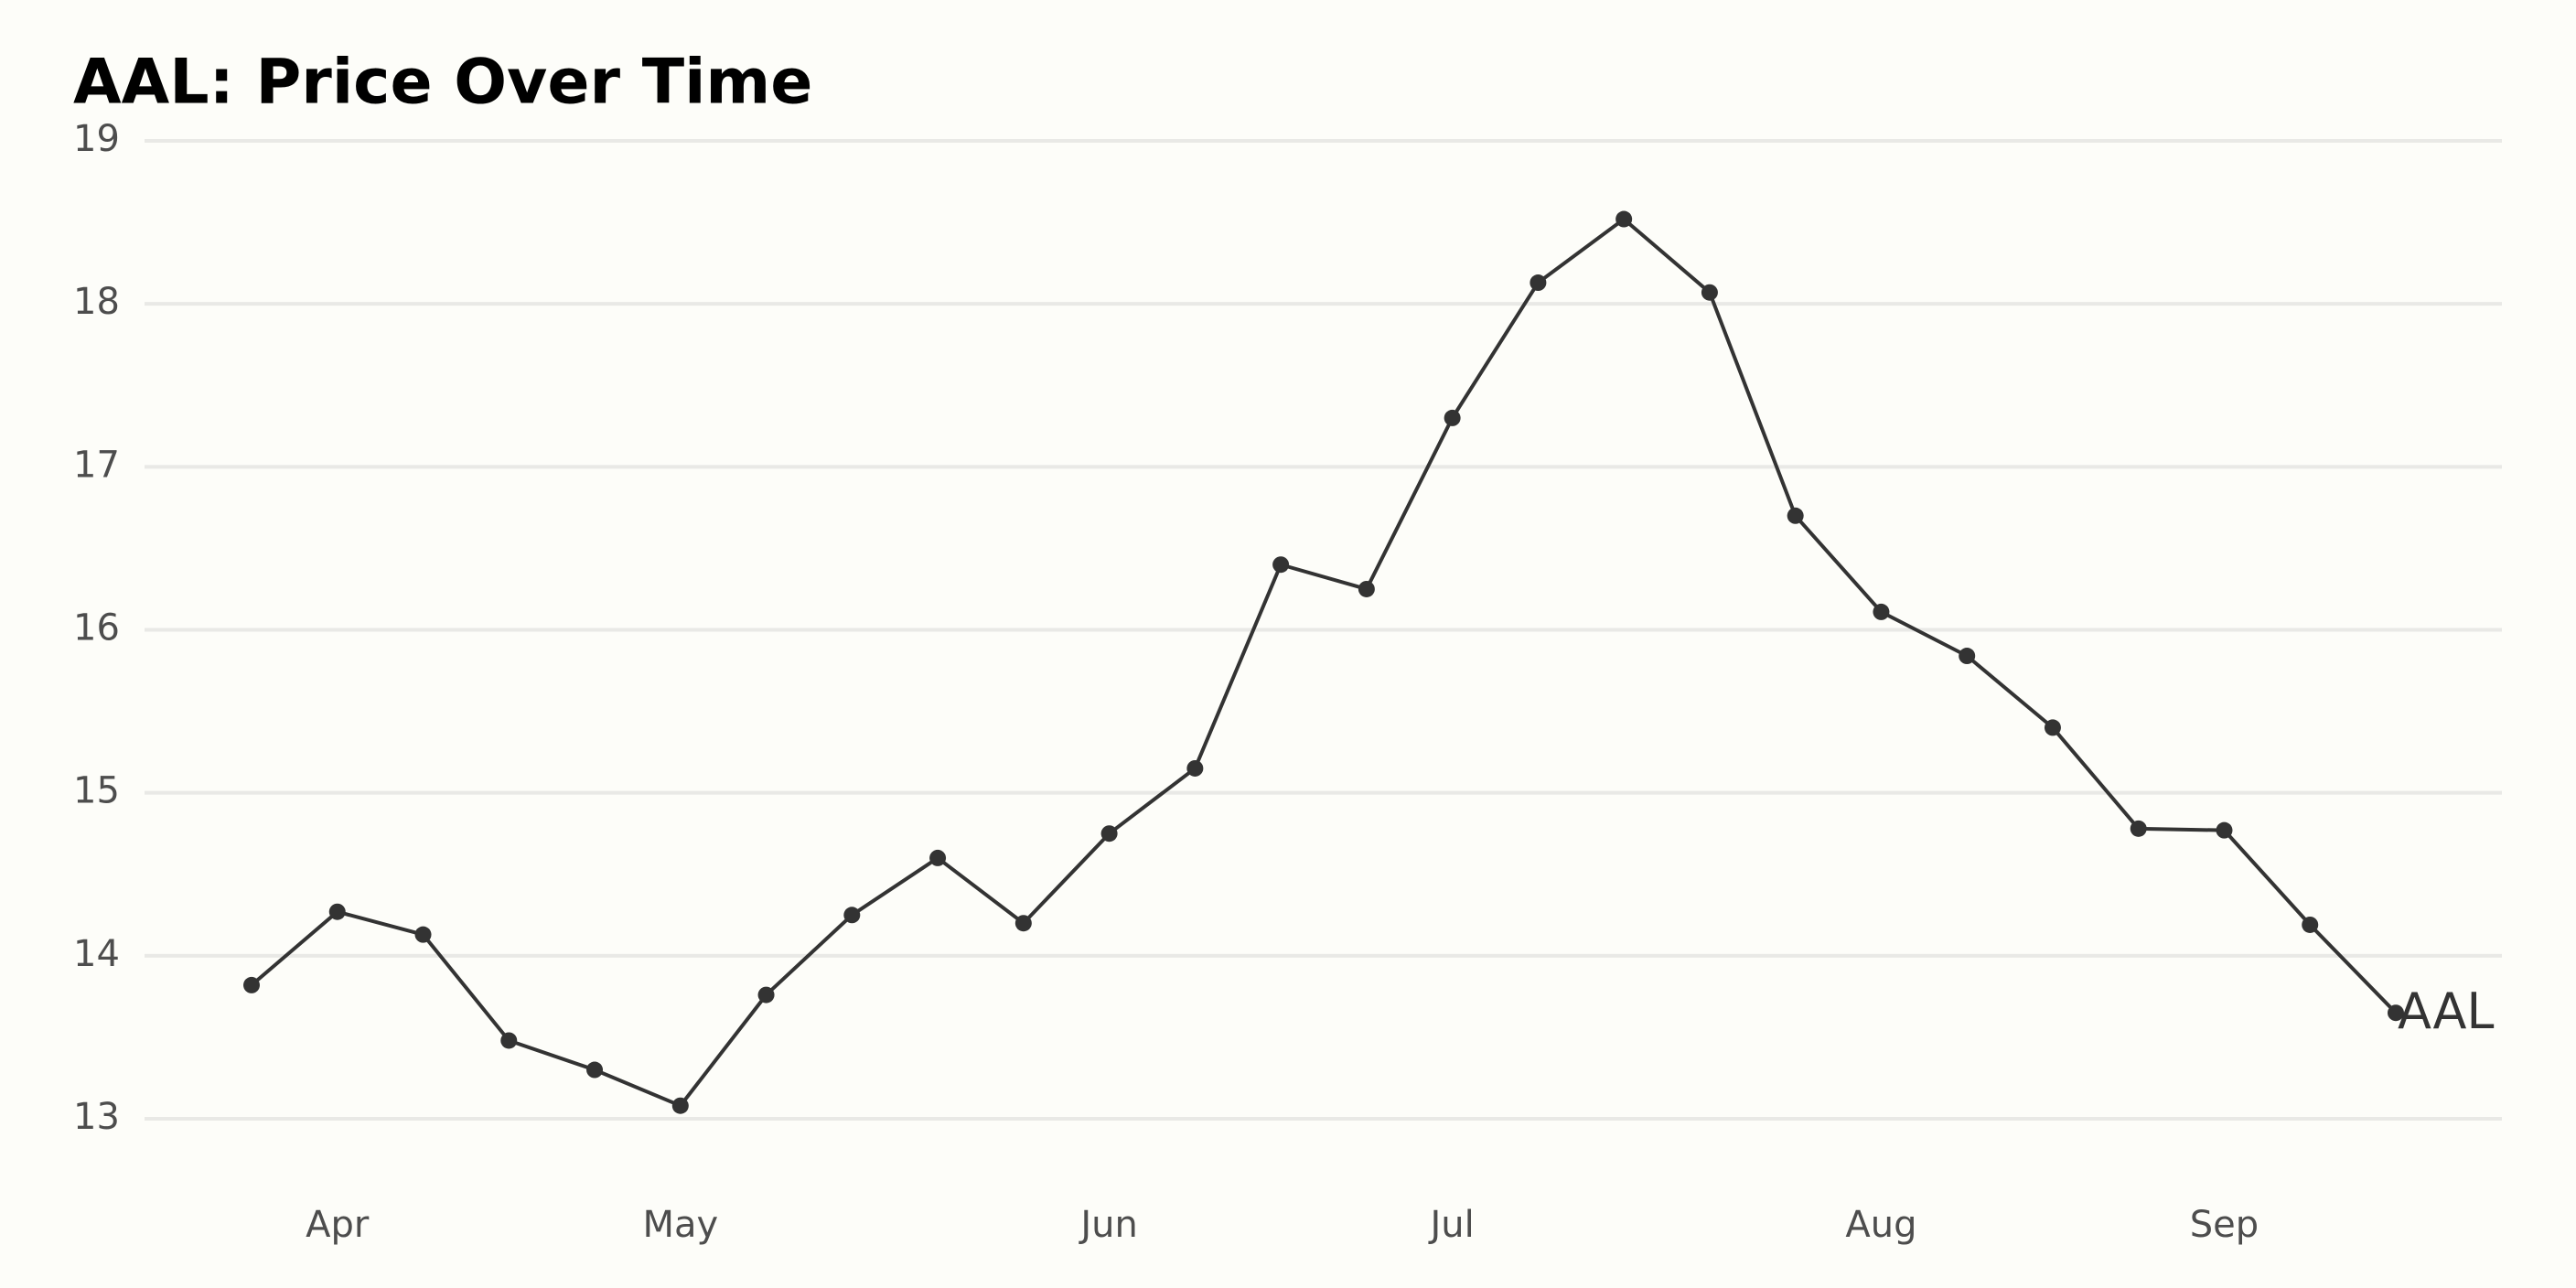  I want to click on y-tick-label: 13, so click(96, 1117).